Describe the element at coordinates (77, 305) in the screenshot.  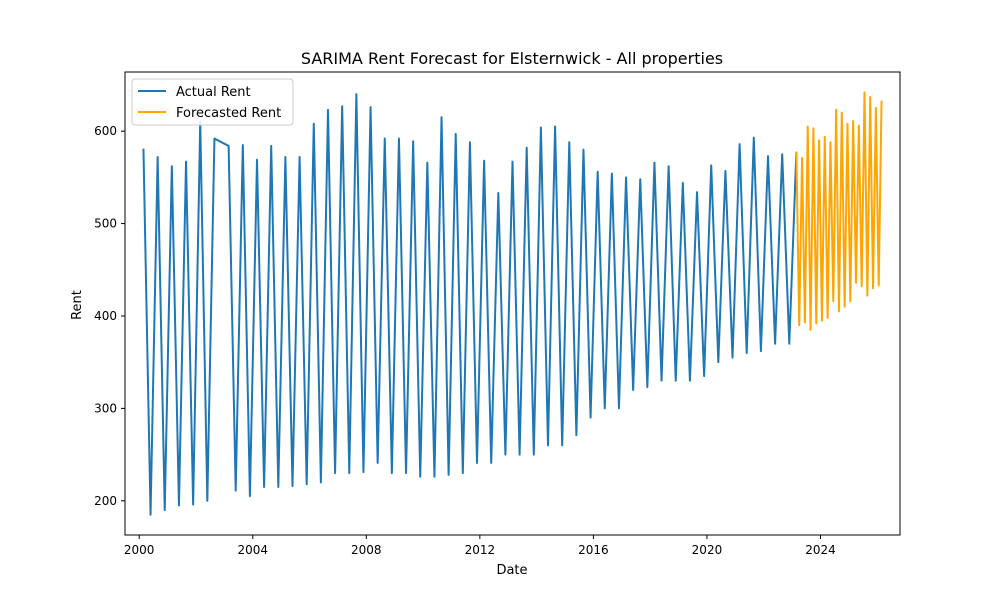
I see `y-axis-label: Rent` at that location.